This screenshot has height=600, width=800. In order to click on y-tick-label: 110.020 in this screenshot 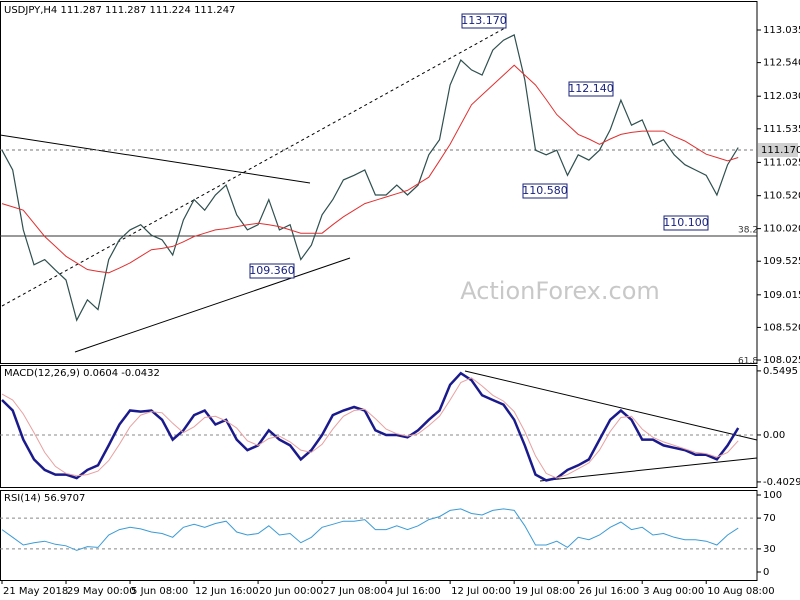, I will do `click(781, 229)`.